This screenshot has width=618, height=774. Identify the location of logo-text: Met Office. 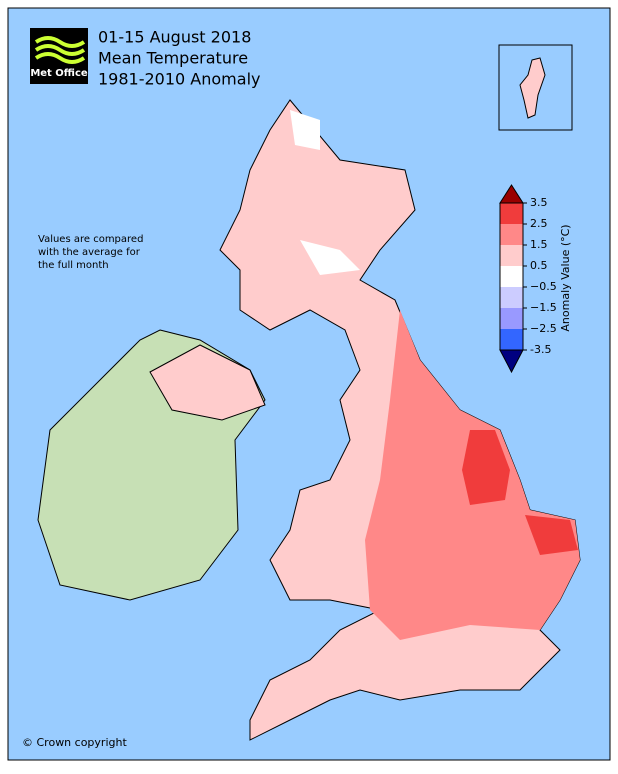
(59, 73).